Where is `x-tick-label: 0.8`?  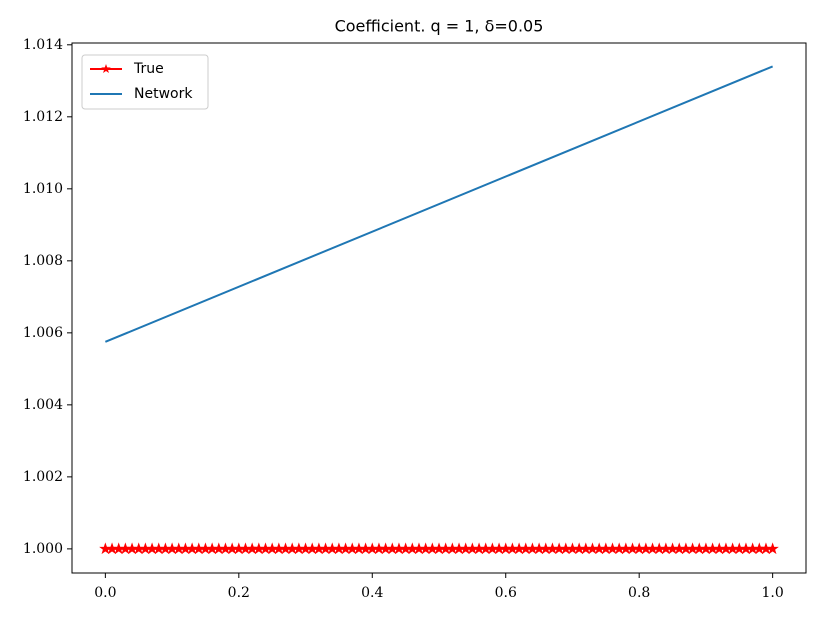 x-tick-label: 0.8 is located at coordinates (639, 593).